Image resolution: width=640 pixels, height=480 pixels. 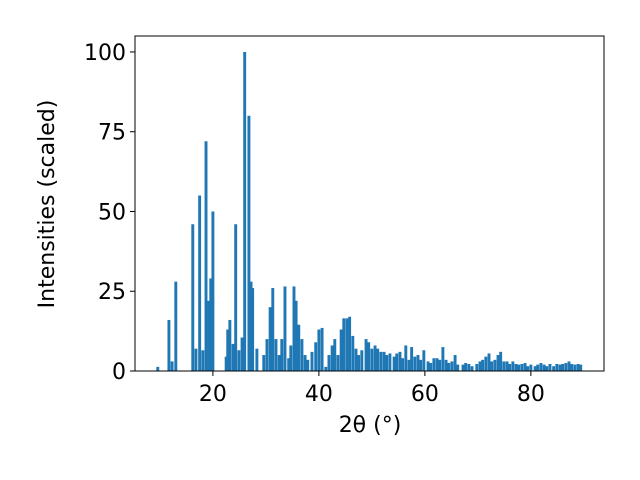 What do you see at coordinates (119, 372) in the screenshot?
I see `y-tick-label: 0` at bounding box center [119, 372].